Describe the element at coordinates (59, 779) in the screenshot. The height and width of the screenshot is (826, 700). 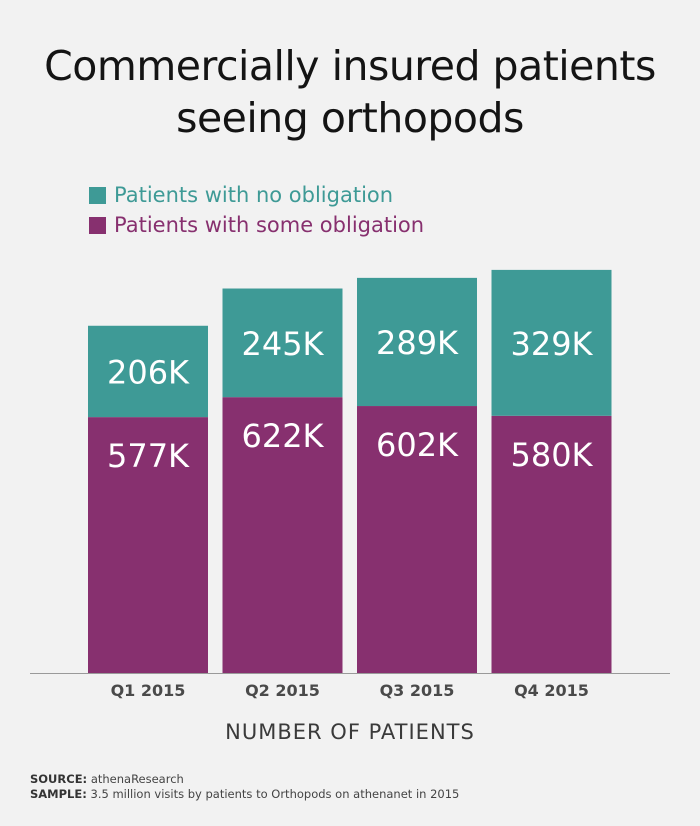
I see `source-label: SOURCE:` at that location.